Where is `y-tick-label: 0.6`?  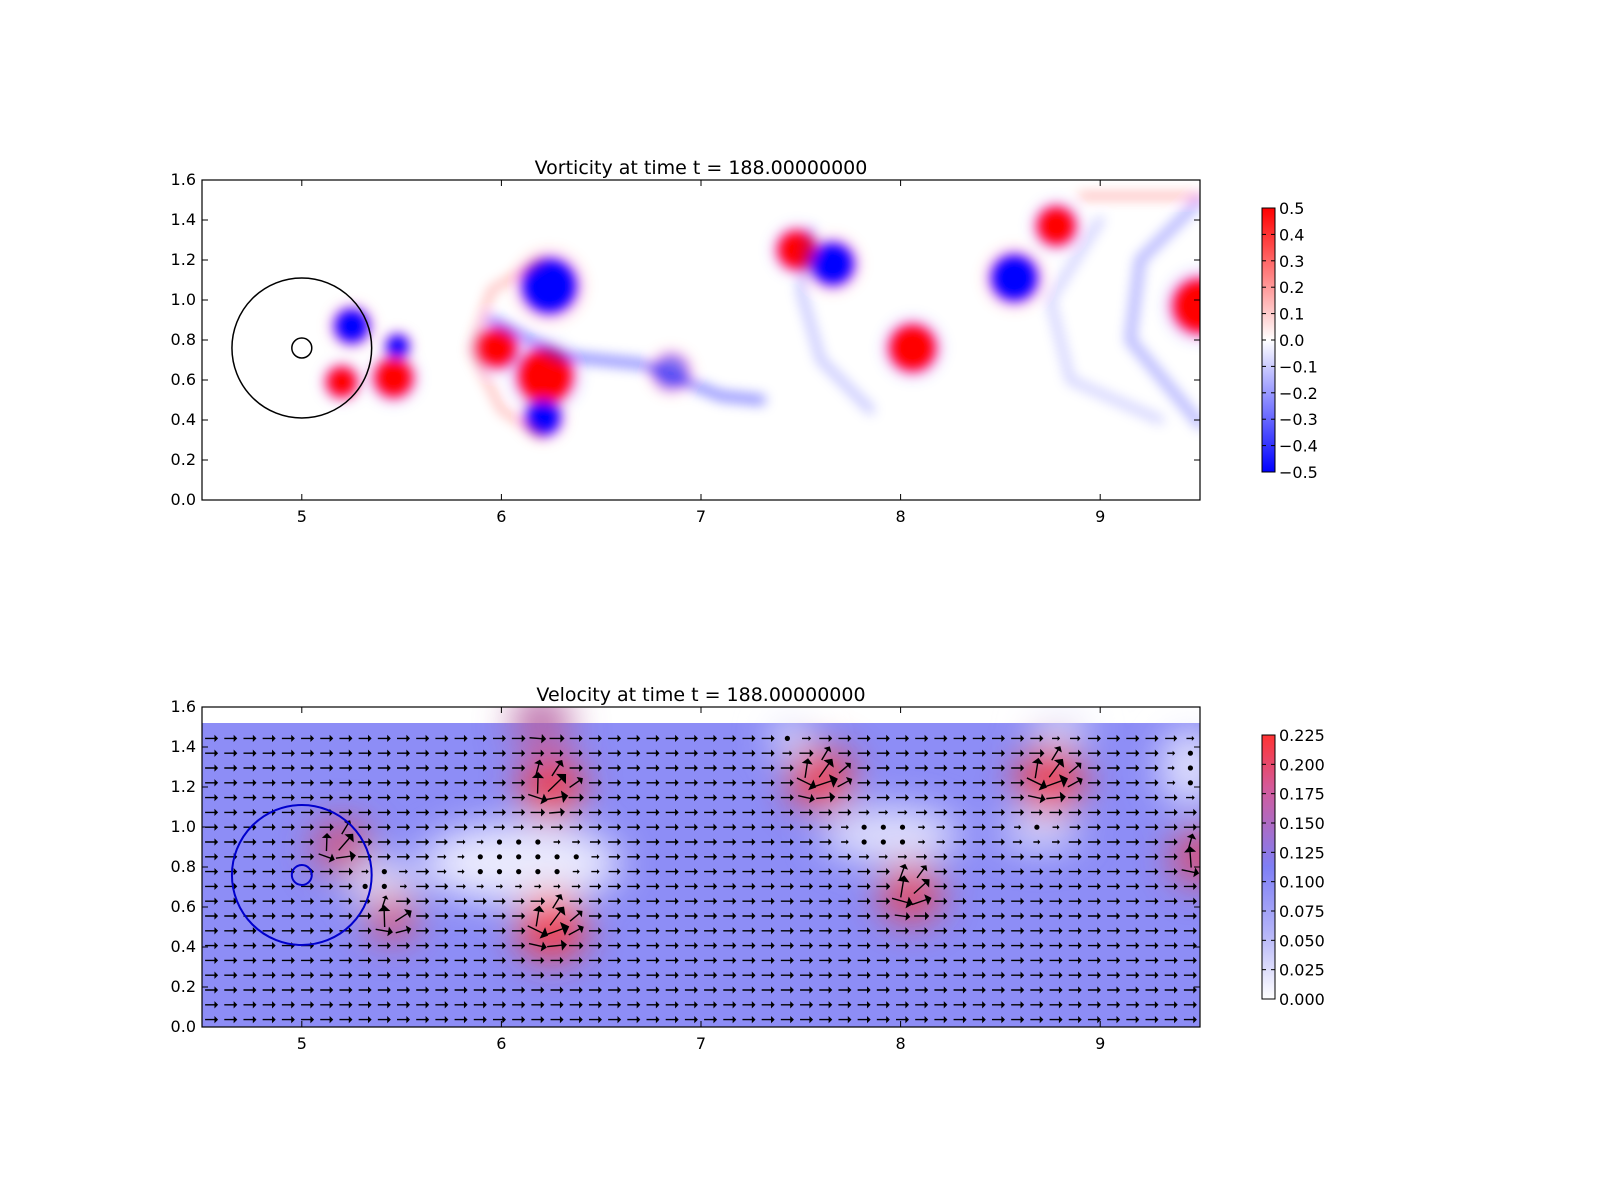 y-tick-label: 0.6 is located at coordinates (183, 906).